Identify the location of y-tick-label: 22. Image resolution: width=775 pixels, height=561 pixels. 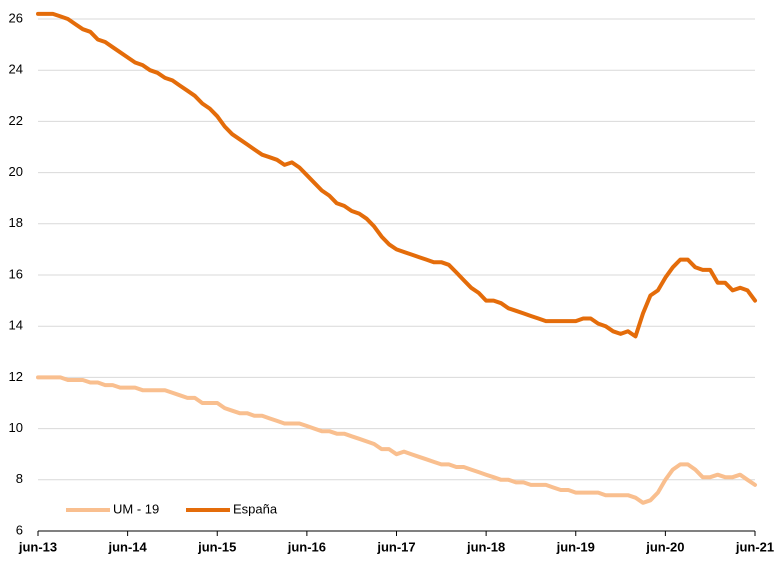
(16, 120).